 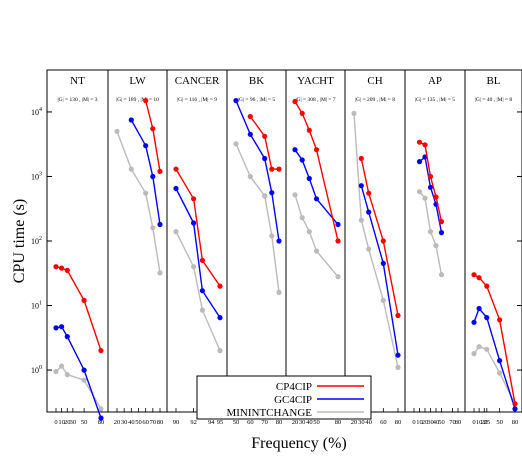 What do you see at coordinates (211, 422) in the screenshot?
I see `x-tick-label: 94` at bounding box center [211, 422].